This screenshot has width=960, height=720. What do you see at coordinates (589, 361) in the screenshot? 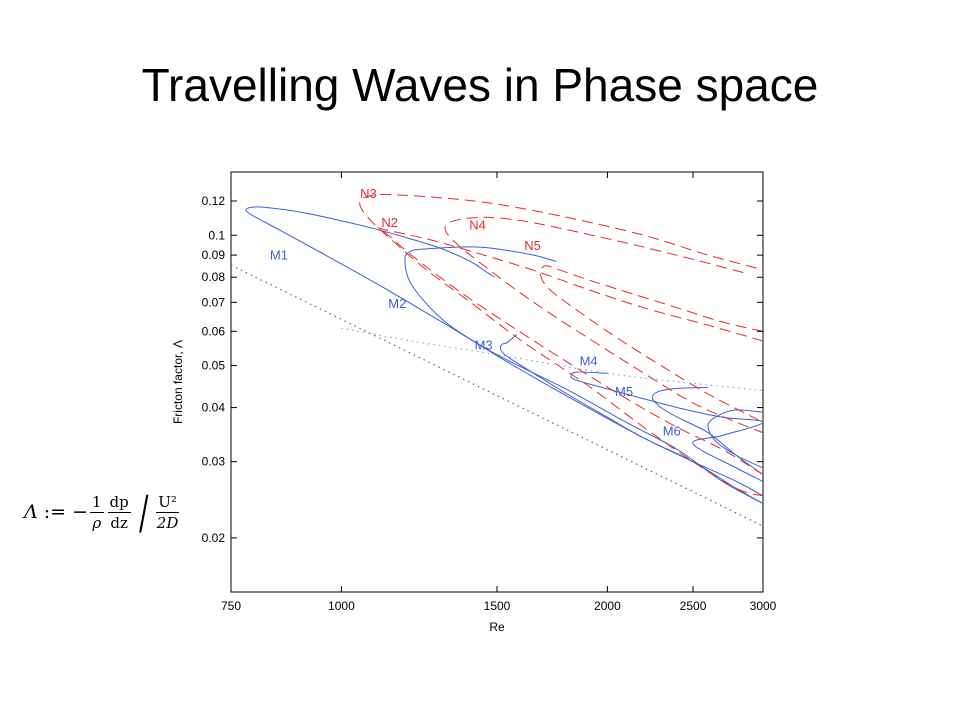
I see `series-label-m4: M4` at bounding box center [589, 361].